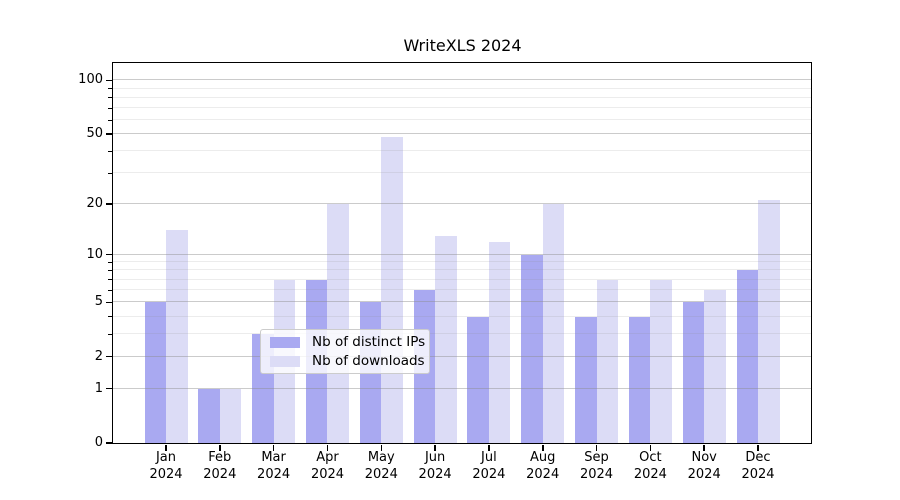 Image resolution: width=900 pixels, height=500 pixels. What do you see at coordinates (94, 254) in the screenshot?
I see `y-tick-label: 10` at bounding box center [94, 254].